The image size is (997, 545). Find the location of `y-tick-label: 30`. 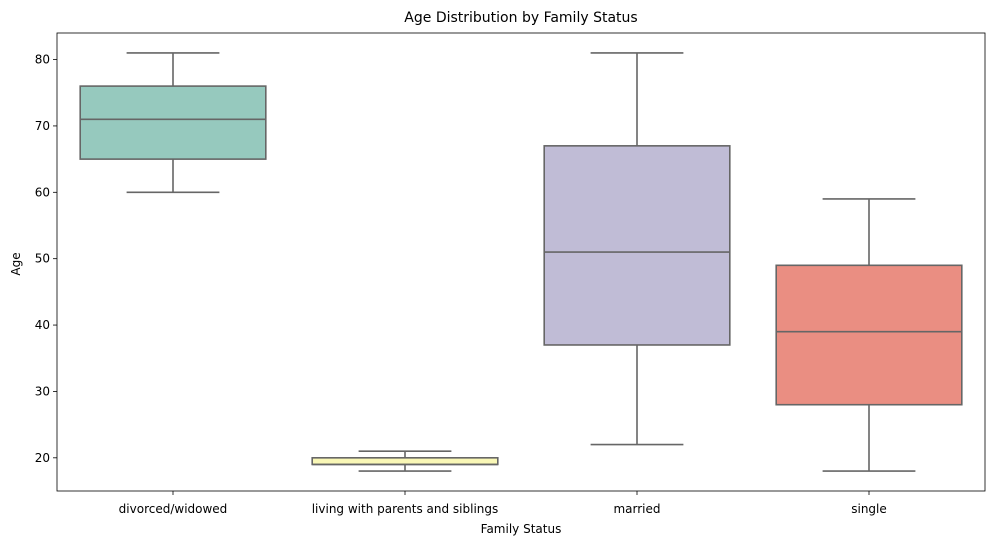

y-tick-label: 30 is located at coordinates (42, 391).